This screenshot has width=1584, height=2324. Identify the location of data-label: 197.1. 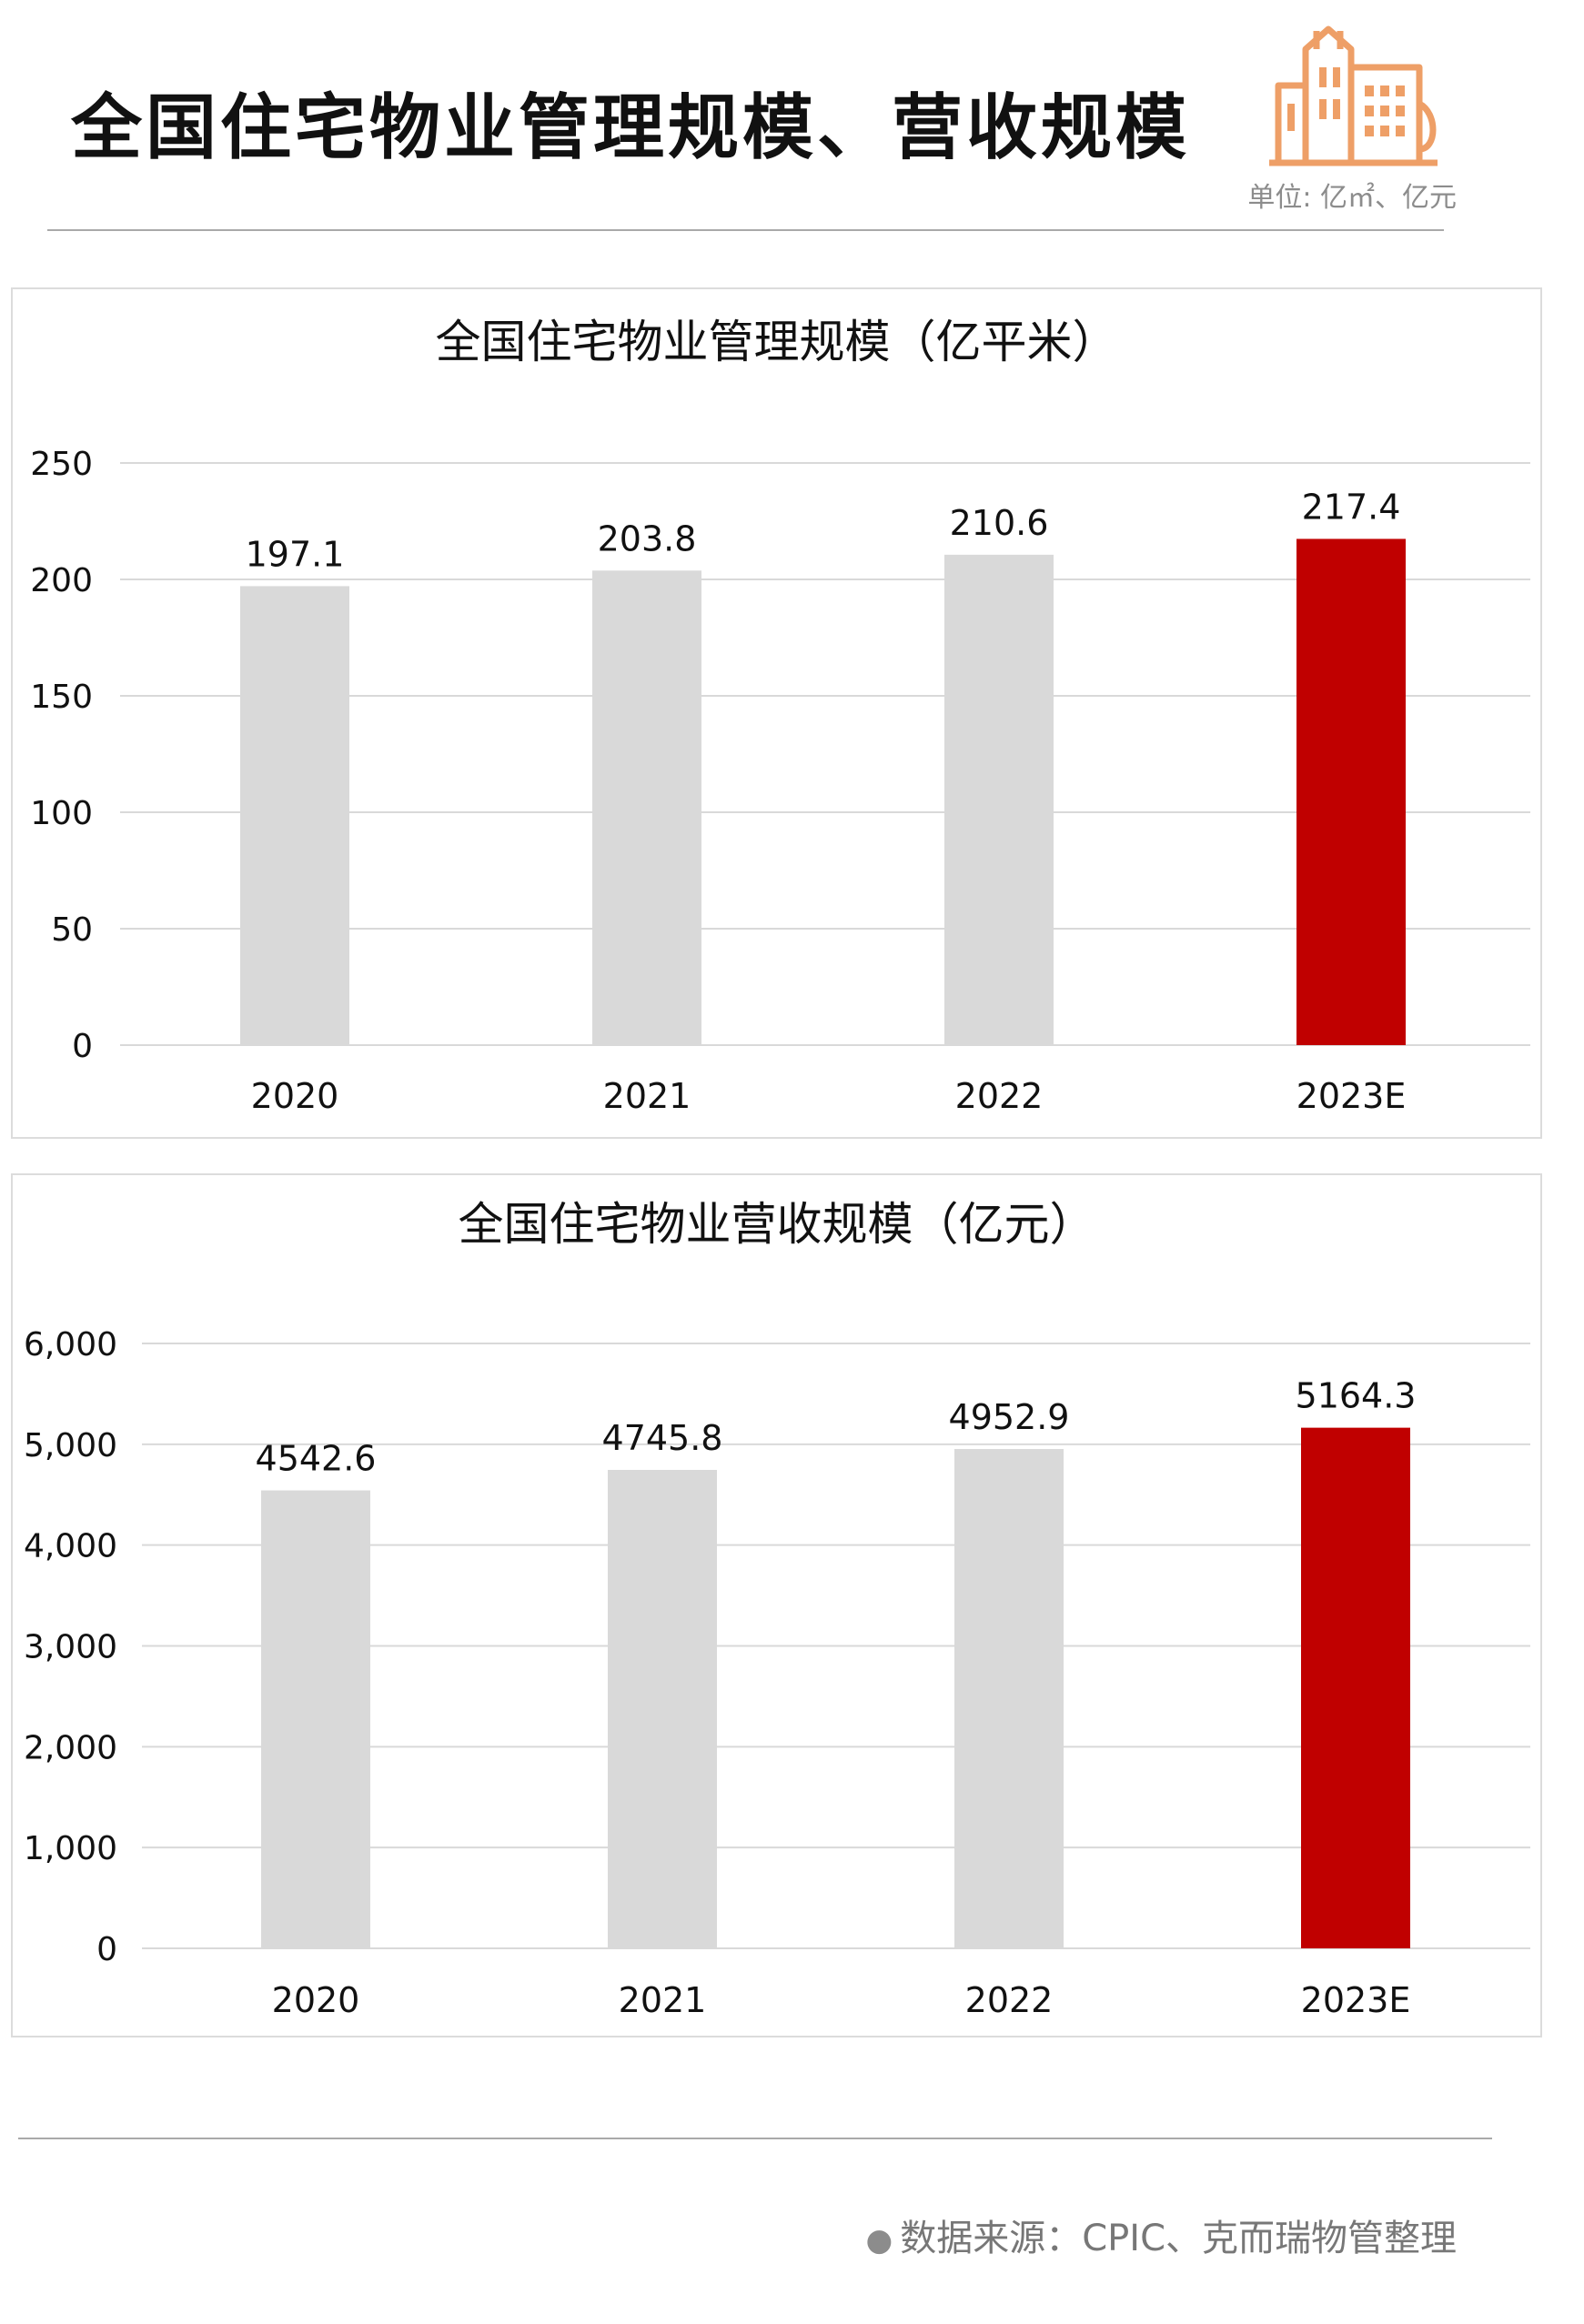
(295, 554).